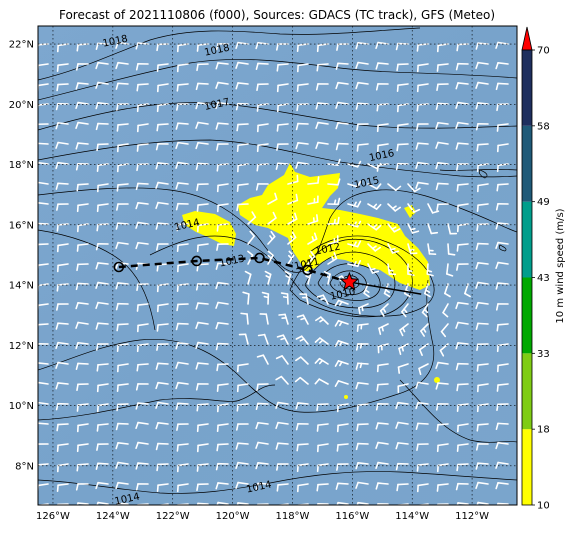  I want to click on longitude-label: 126°W, so click(53, 516).